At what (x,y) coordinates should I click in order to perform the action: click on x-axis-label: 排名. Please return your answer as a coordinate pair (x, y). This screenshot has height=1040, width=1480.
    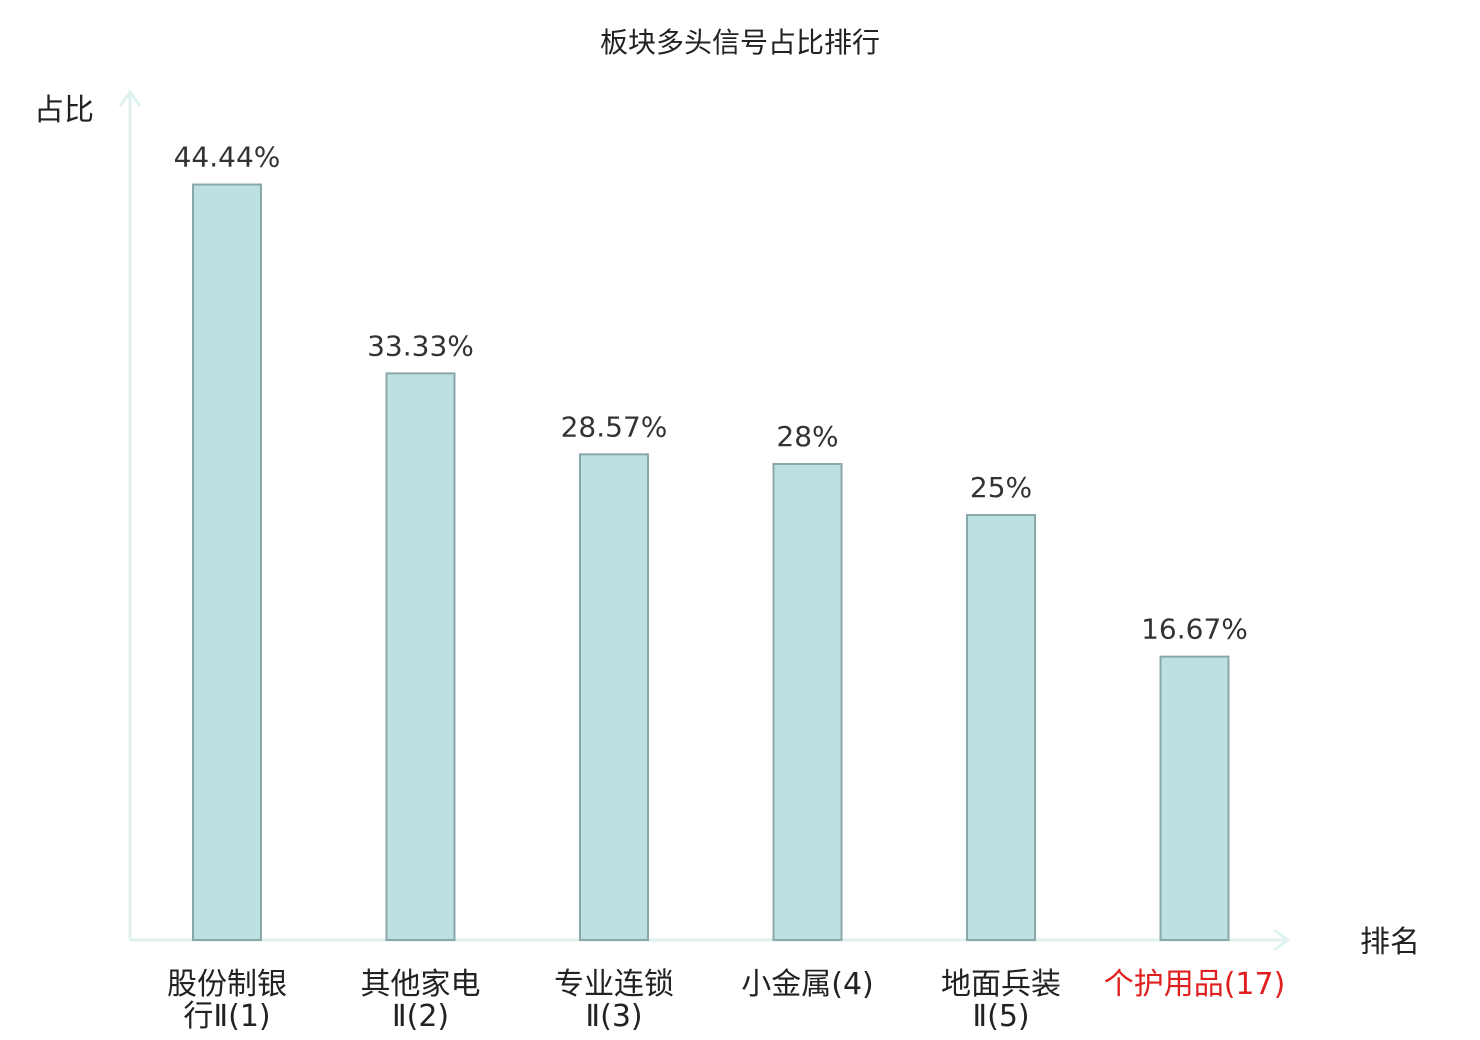
    Looking at the image, I should click on (1390, 942).